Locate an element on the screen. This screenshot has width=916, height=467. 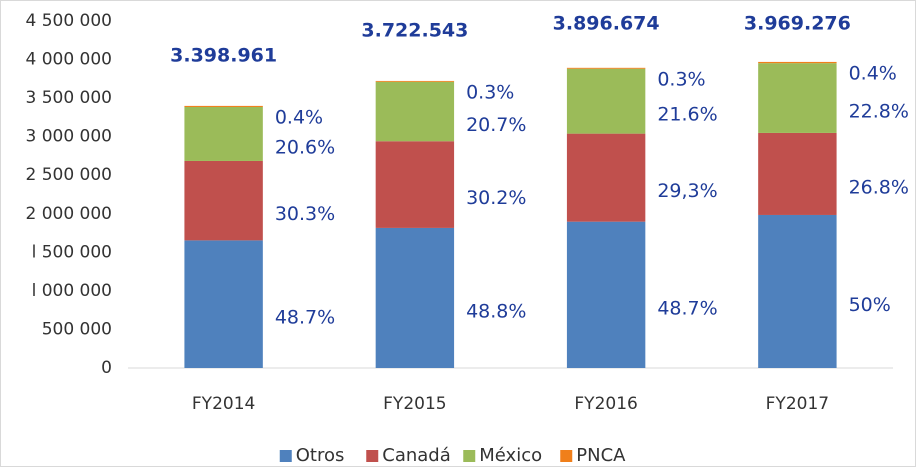
share-label: 22.8% is located at coordinates (879, 112).